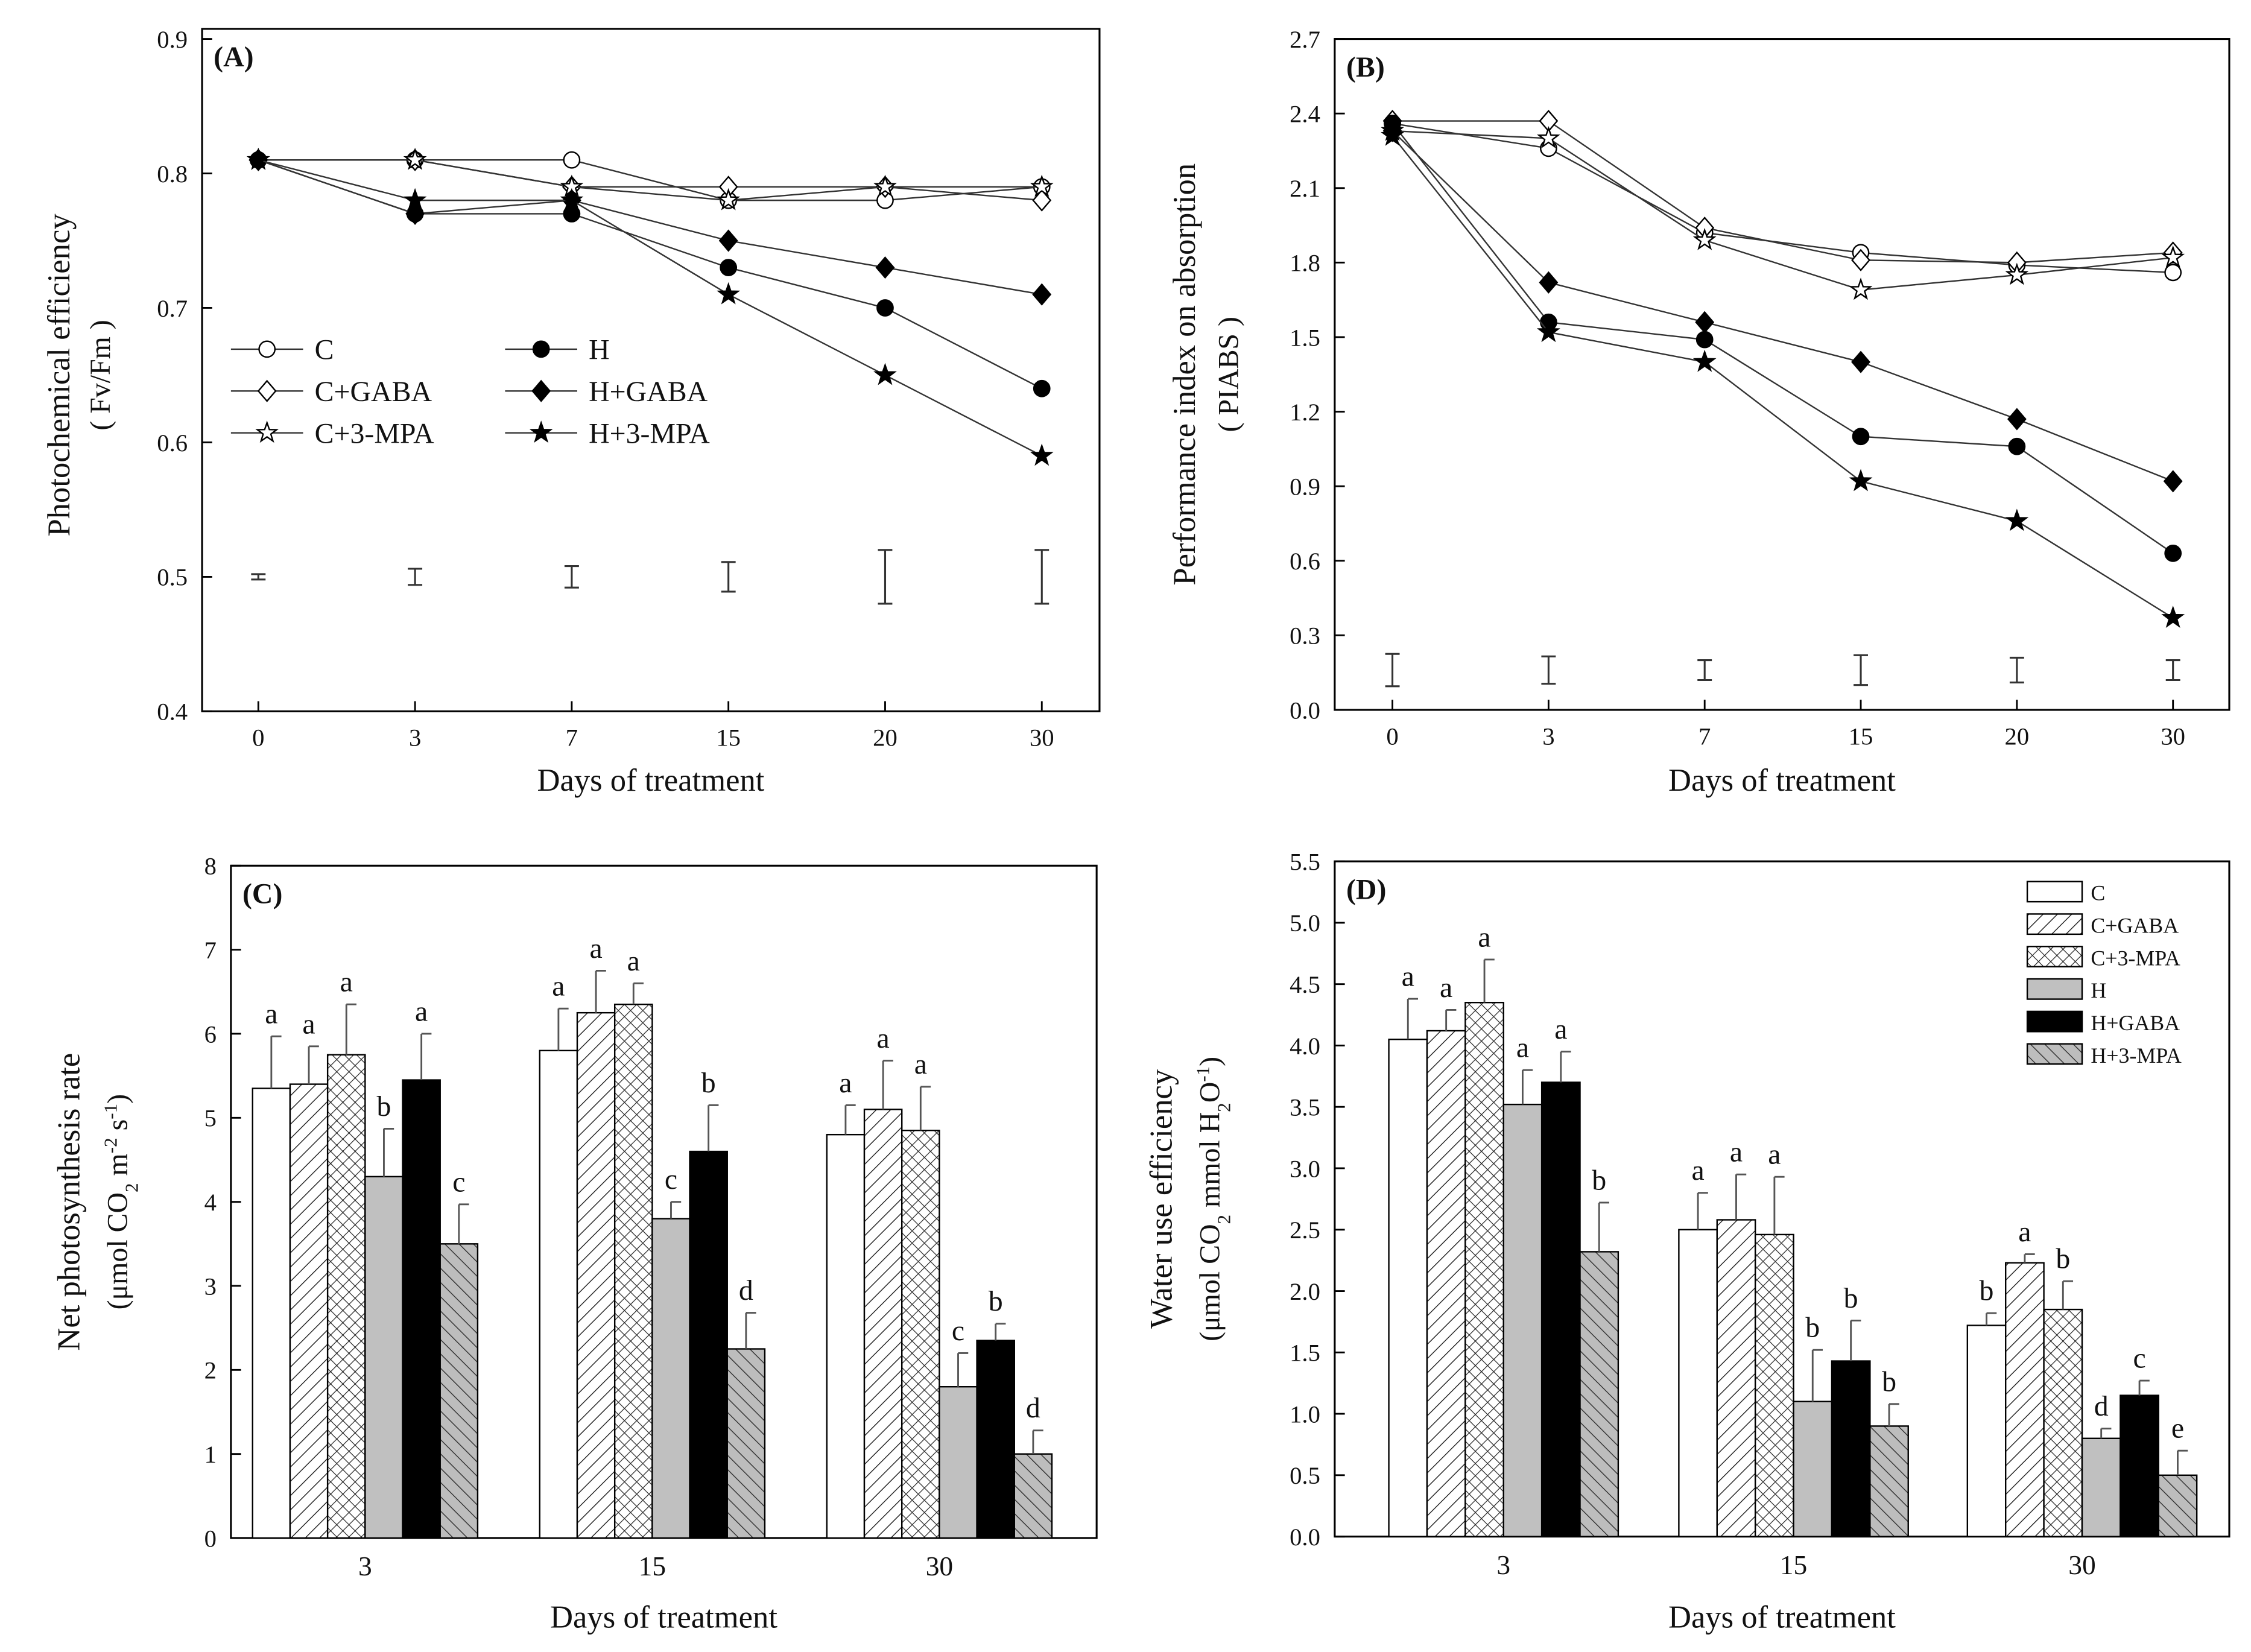 This screenshot has width=2251, height=1652. What do you see at coordinates (262, 894) in the screenshot?
I see `panel-label: (C)` at bounding box center [262, 894].